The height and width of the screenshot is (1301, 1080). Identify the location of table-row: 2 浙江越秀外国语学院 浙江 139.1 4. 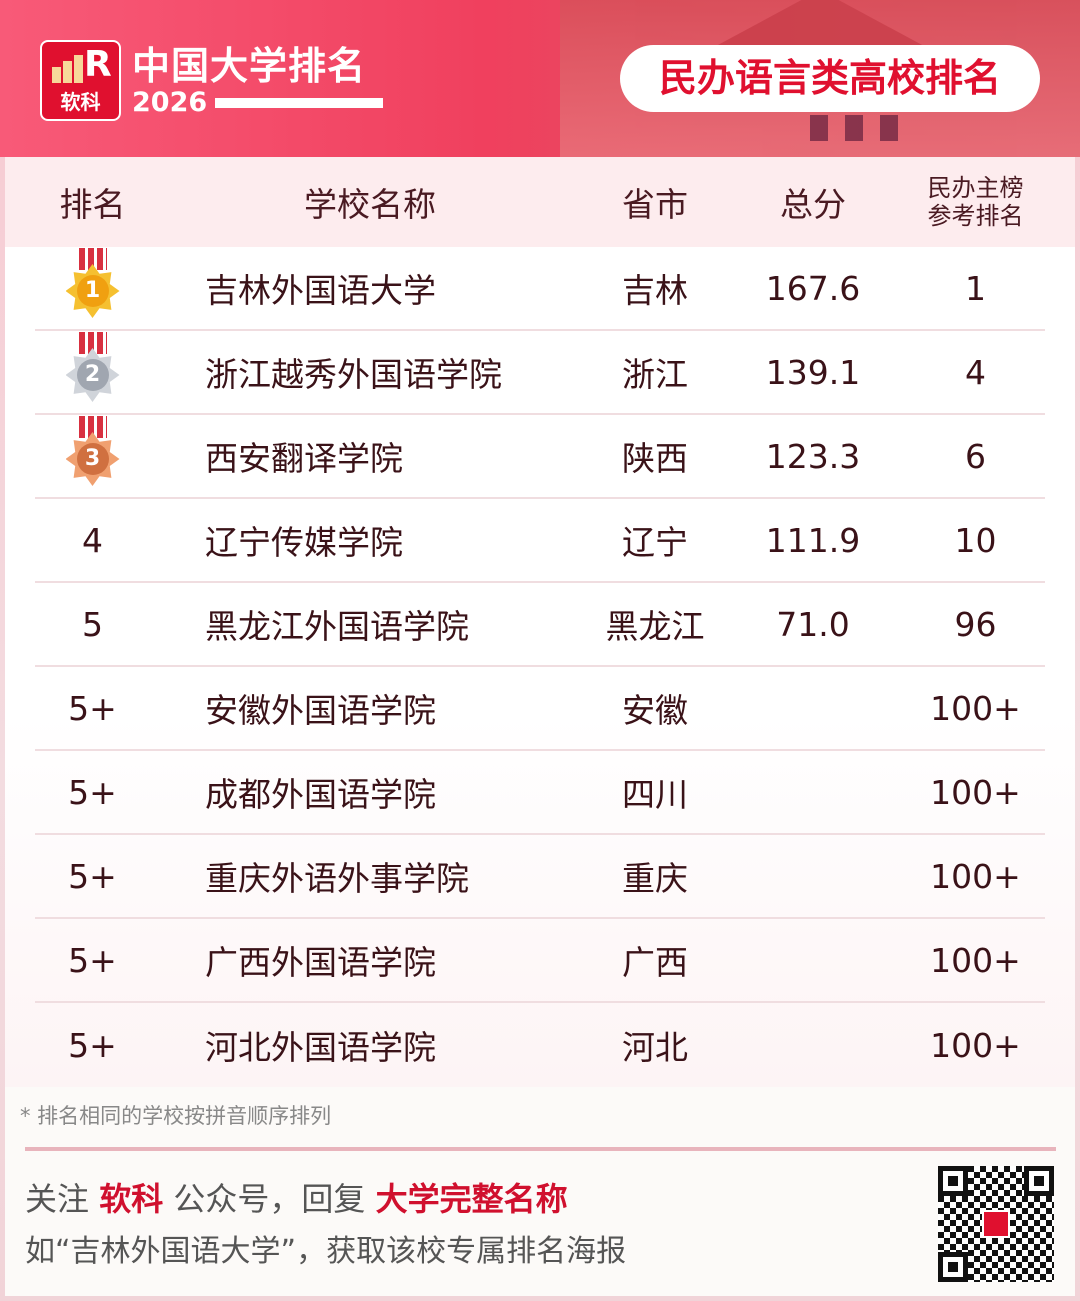
(540, 373).